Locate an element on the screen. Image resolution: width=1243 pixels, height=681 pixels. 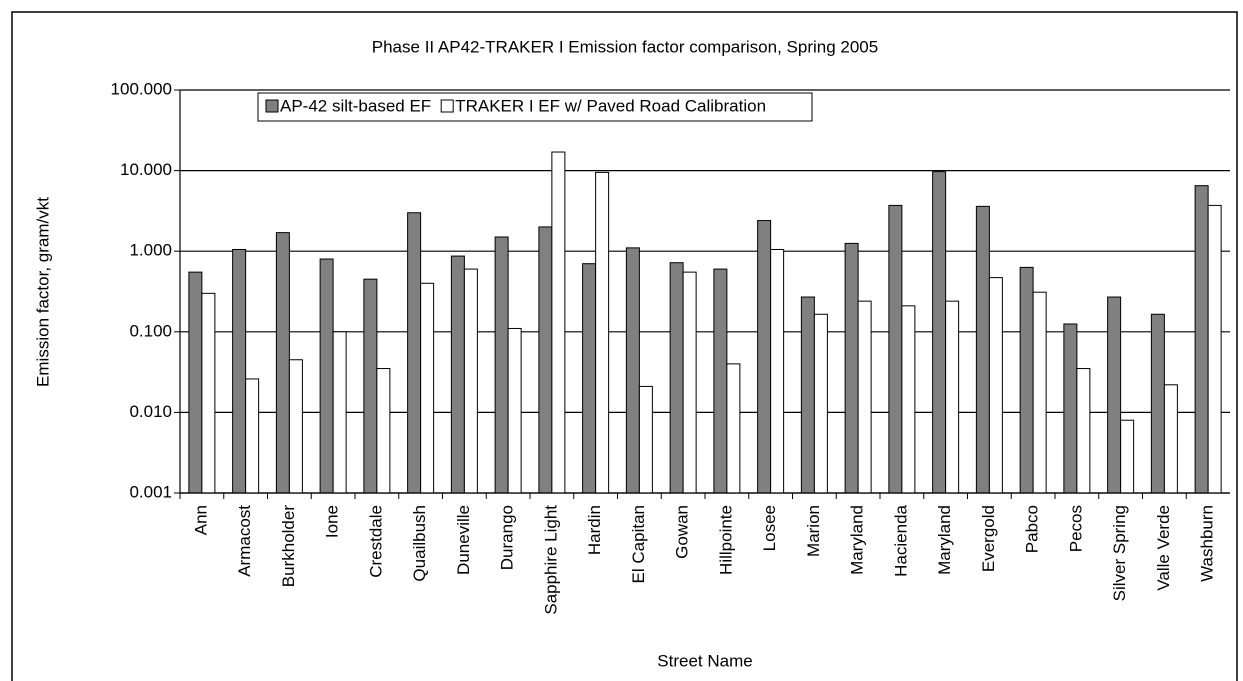
y-tick-label: 100.000 is located at coordinates (141, 88).